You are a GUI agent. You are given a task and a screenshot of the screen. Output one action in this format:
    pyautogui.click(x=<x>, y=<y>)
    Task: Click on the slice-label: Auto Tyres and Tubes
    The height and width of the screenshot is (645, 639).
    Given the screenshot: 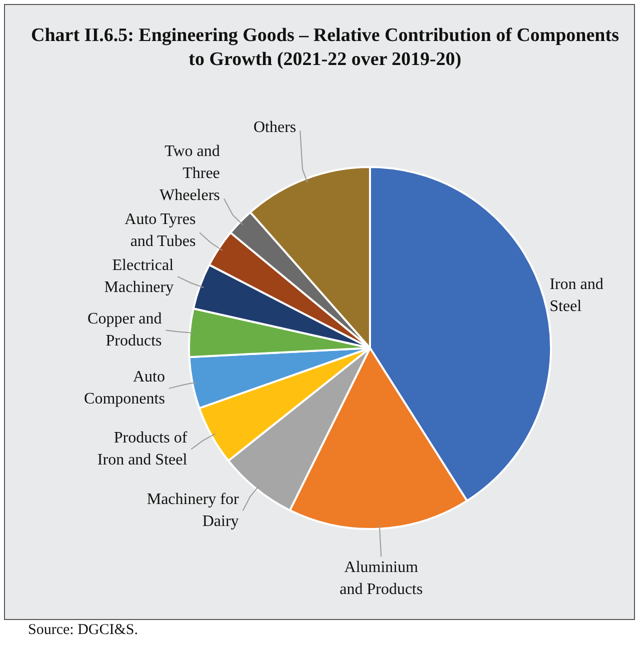 What is the action you would take?
    pyautogui.click(x=160, y=230)
    